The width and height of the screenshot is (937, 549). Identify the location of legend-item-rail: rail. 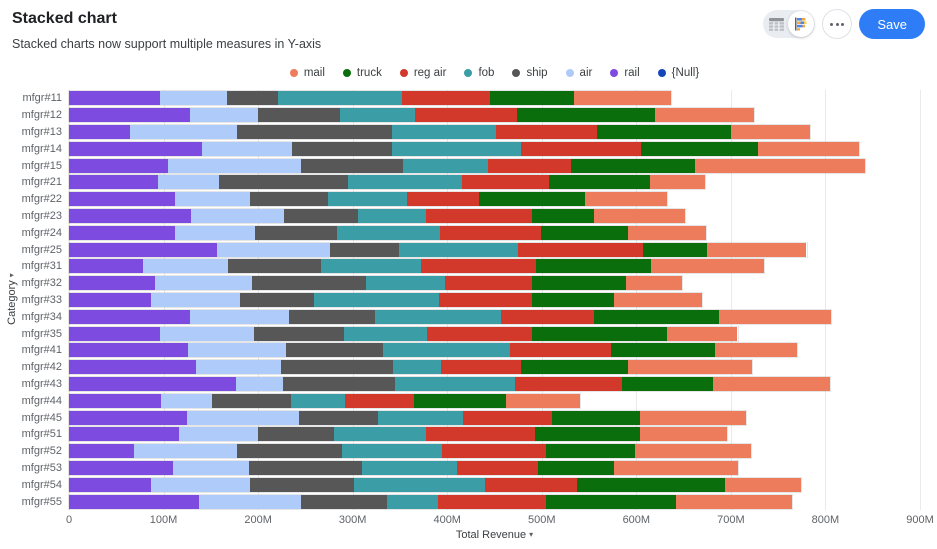
(625, 73).